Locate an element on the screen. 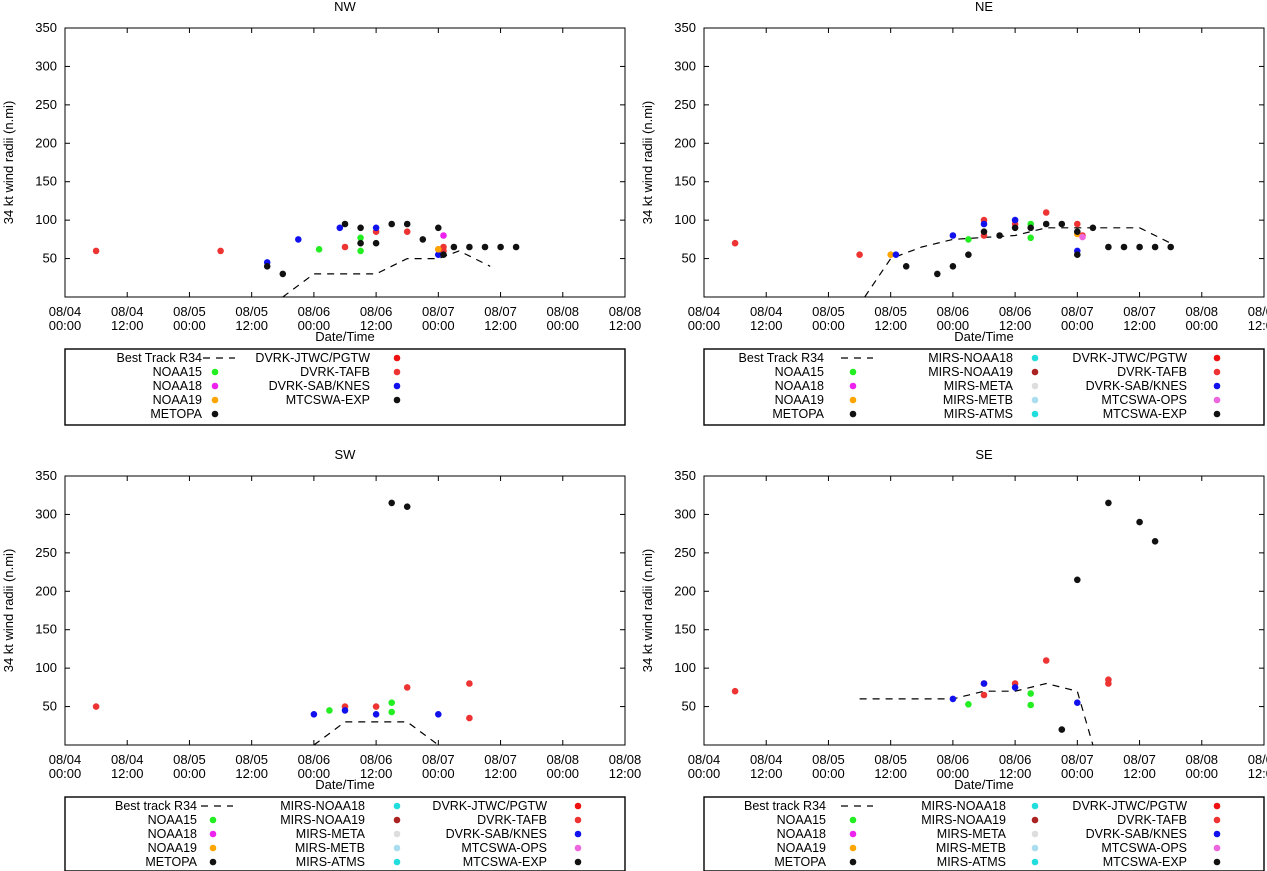 This screenshot has height=871, width=1267. legend-label: METOPA is located at coordinates (176, 414).